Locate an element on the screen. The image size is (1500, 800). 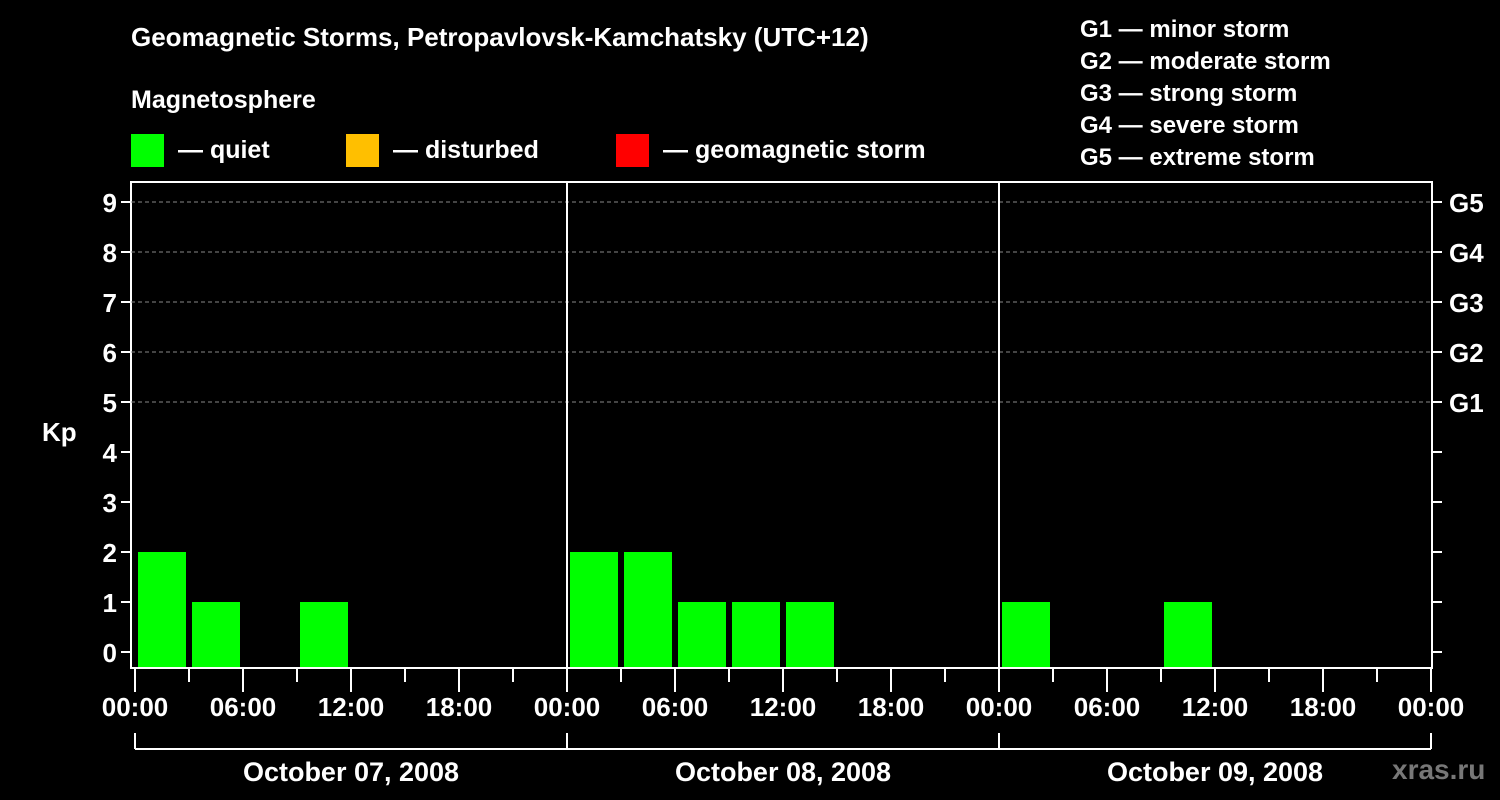
legend-storm: — geomagnetic storm is located at coordinates (771, 150).